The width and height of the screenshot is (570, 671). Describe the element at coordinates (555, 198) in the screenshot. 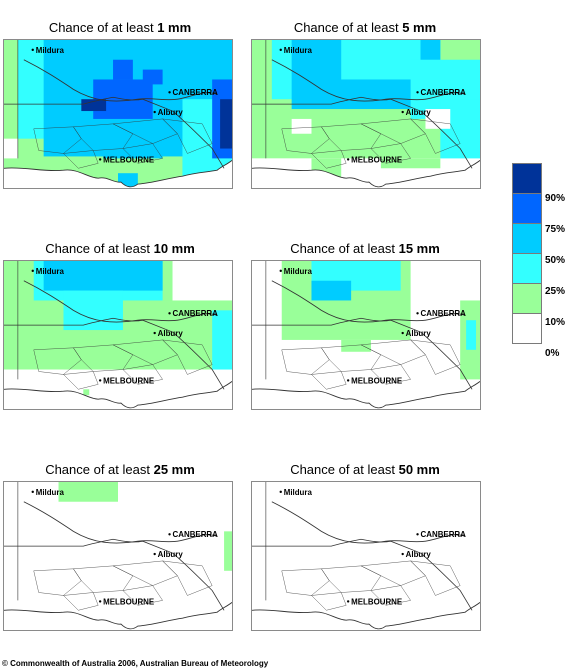

I see `legend-label-90: 90%` at that location.